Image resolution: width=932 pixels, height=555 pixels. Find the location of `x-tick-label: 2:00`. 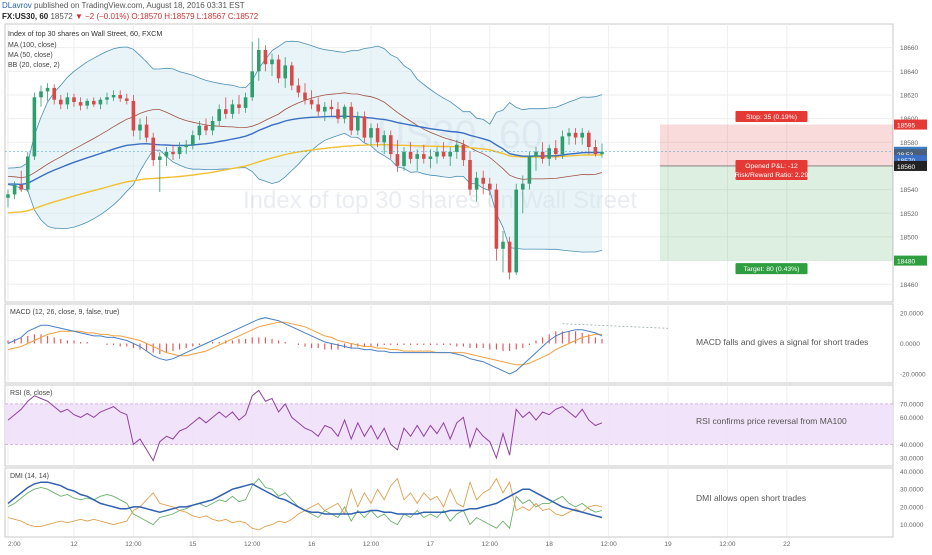

x-tick-label: 2:00 is located at coordinates (14, 544).